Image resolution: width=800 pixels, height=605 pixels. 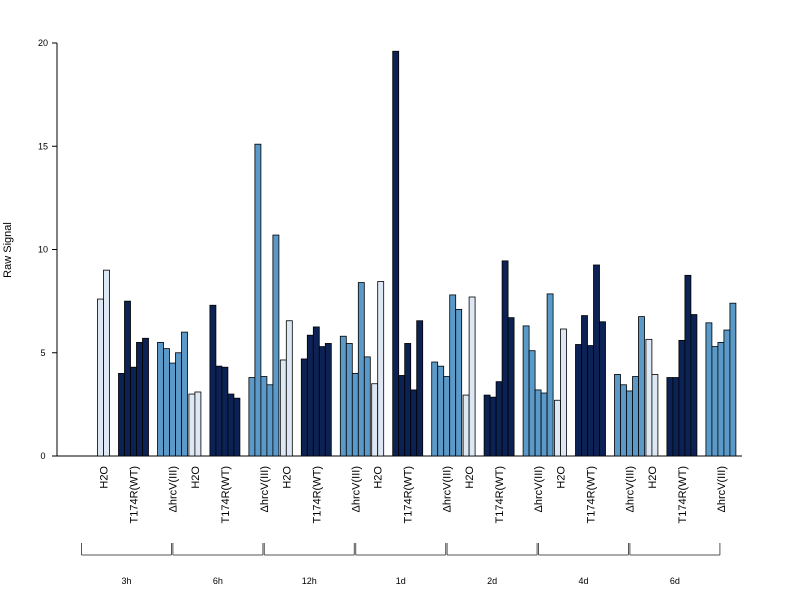 I want to click on group-label: 1d, so click(x=401, y=581).